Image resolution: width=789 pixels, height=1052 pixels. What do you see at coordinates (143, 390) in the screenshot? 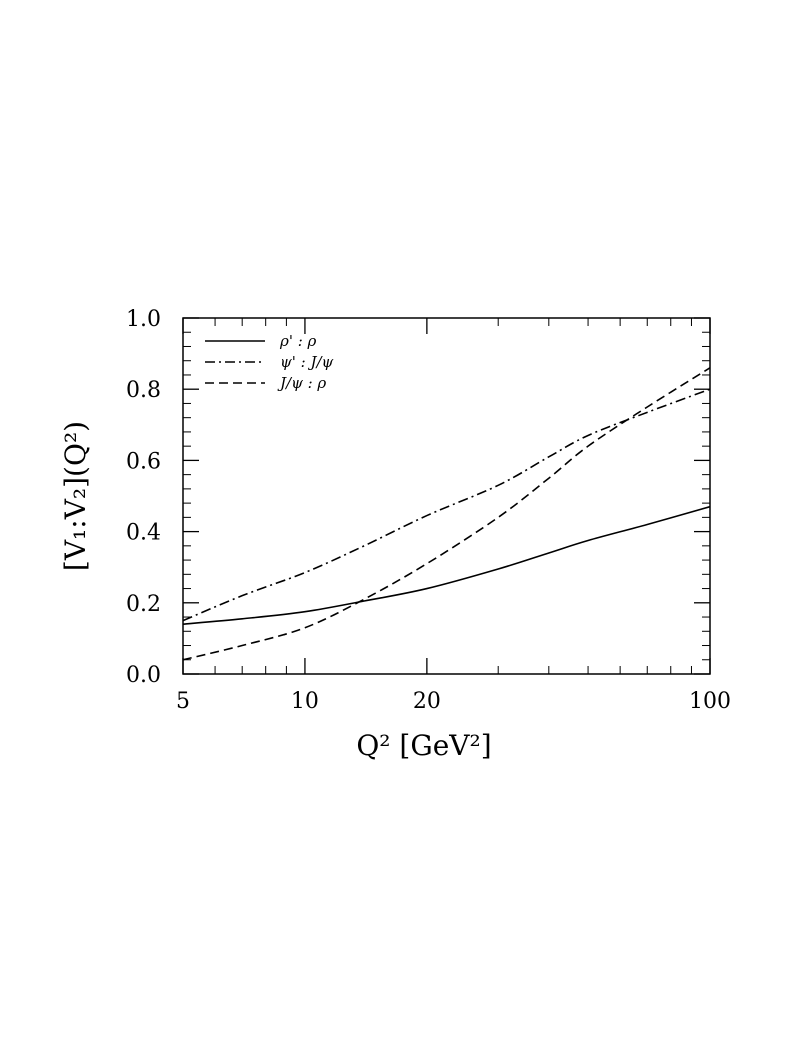
I see `y-tick-label: 0.8` at bounding box center [143, 390].